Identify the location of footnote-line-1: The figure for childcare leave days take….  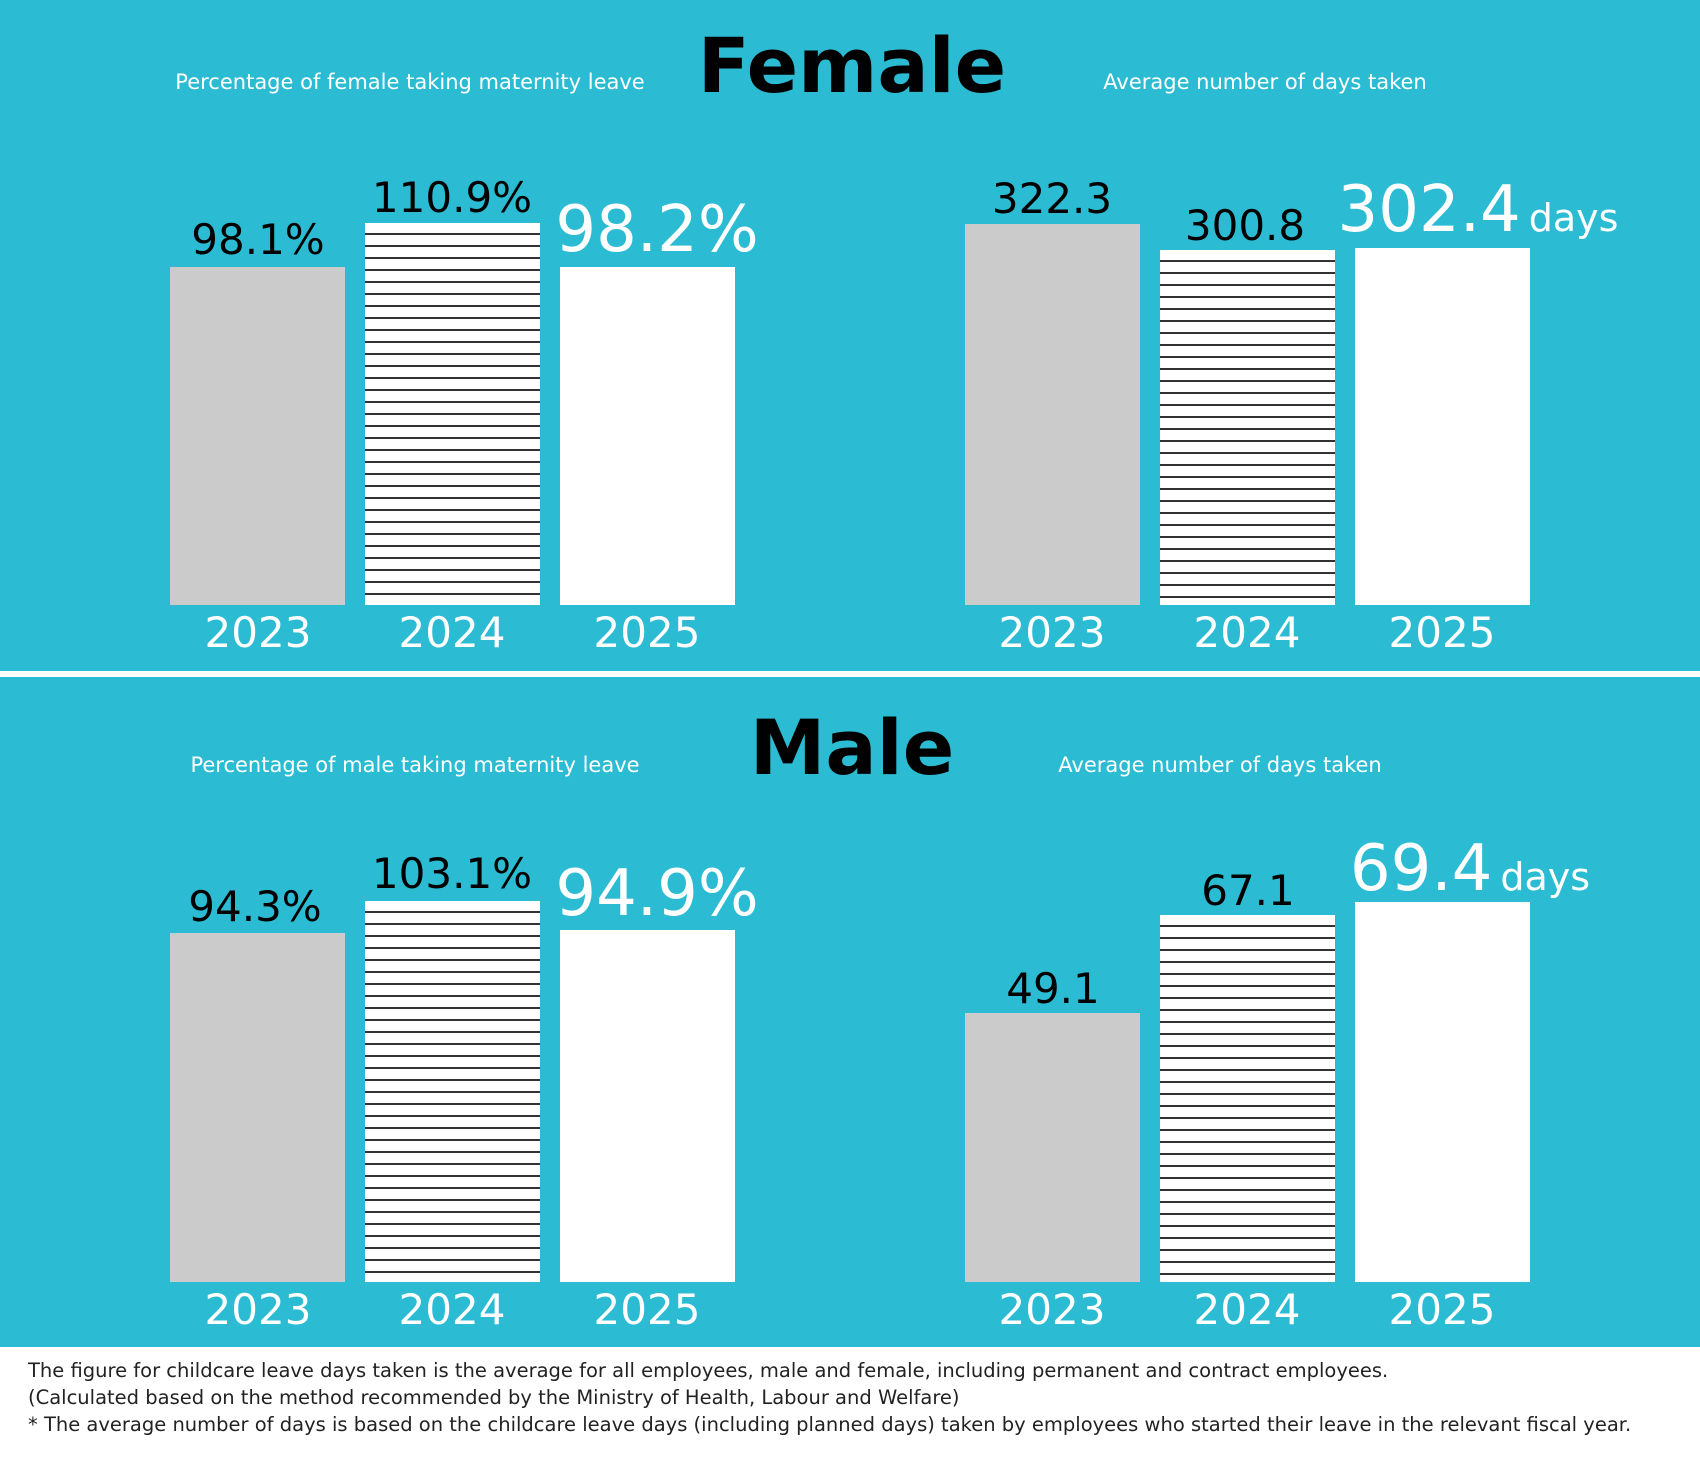
(708, 1370).